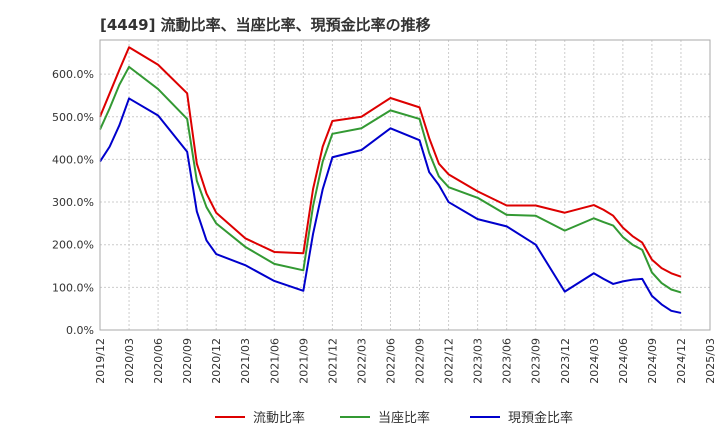 This screenshot has height=440, width=720. I want to click on x-tick-label: 2023/12, so click(565, 361).